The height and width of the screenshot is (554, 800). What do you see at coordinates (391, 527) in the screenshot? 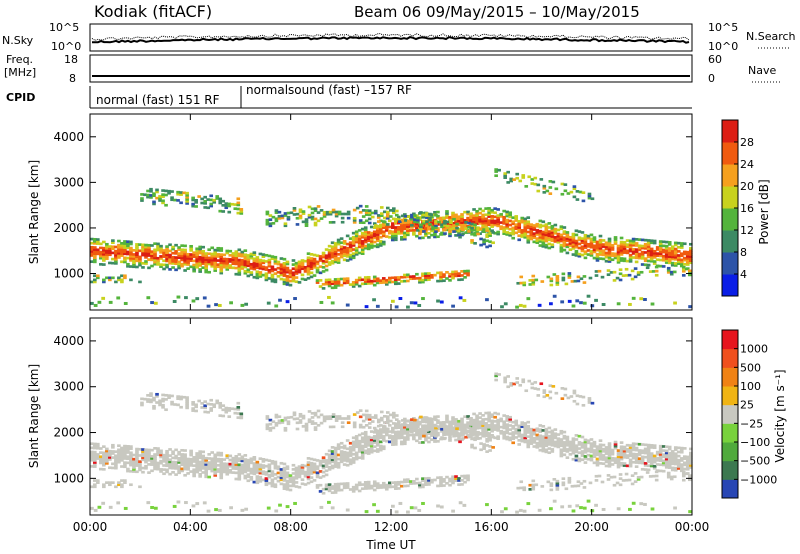
I see `x-tick-label: 12:00` at bounding box center [391, 527].